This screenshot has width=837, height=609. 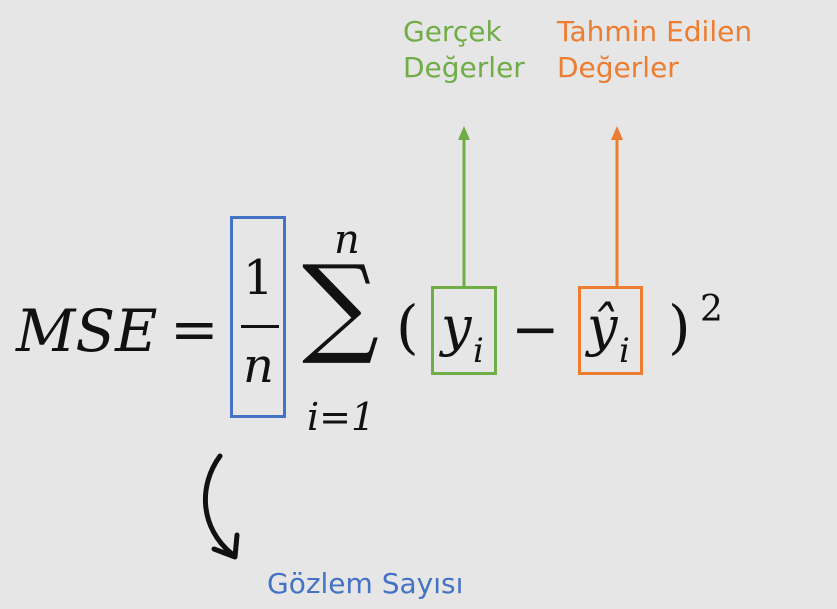 What do you see at coordinates (602, 326) in the screenshot?
I see `predicted-symbol: ŷ` at bounding box center [602, 326].